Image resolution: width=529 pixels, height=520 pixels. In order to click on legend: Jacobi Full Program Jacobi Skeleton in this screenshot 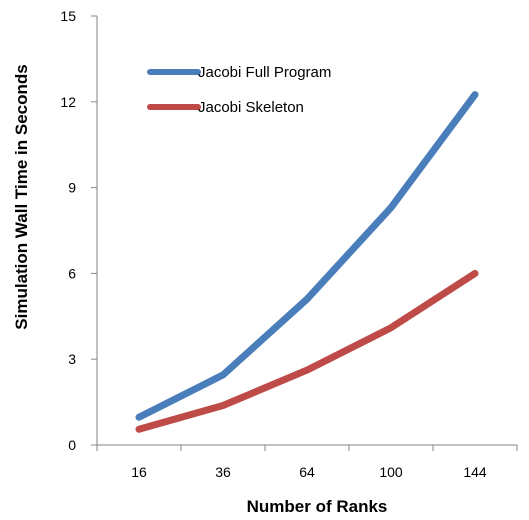, I will do `click(254, 87)`.